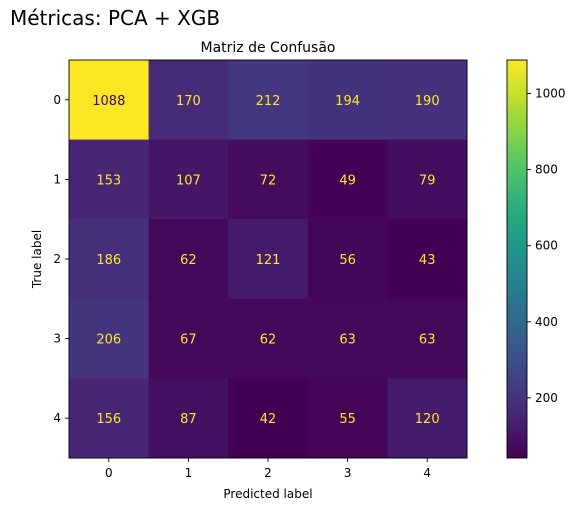  What do you see at coordinates (546, 322) in the screenshot?
I see `colorbar-tick-label: 400` at bounding box center [546, 322].